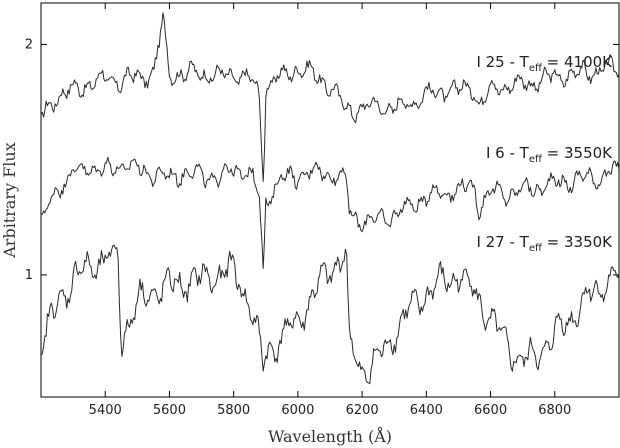  I want to click on y-tick-label: 1, so click(29, 275).